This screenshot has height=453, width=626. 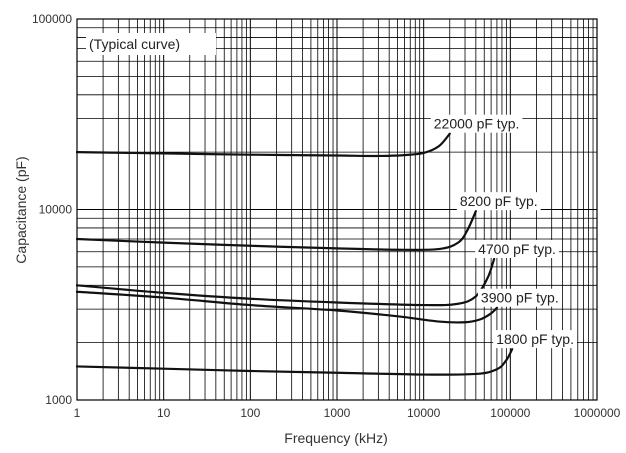 I want to click on y-tick-label: 10000, so click(x=56, y=210).